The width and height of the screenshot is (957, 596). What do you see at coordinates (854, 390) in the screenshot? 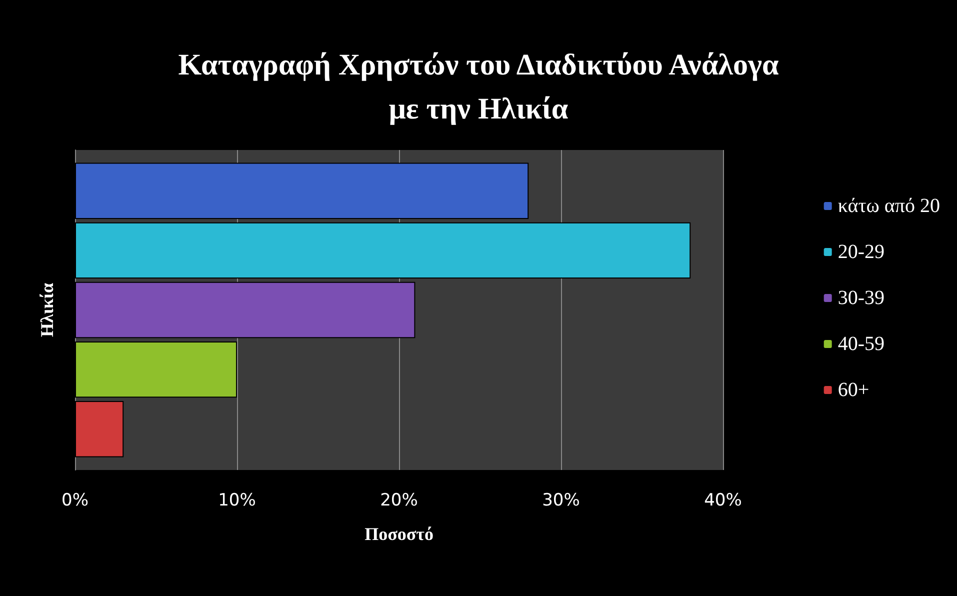
I see `legend-label: 60+` at bounding box center [854, 390].